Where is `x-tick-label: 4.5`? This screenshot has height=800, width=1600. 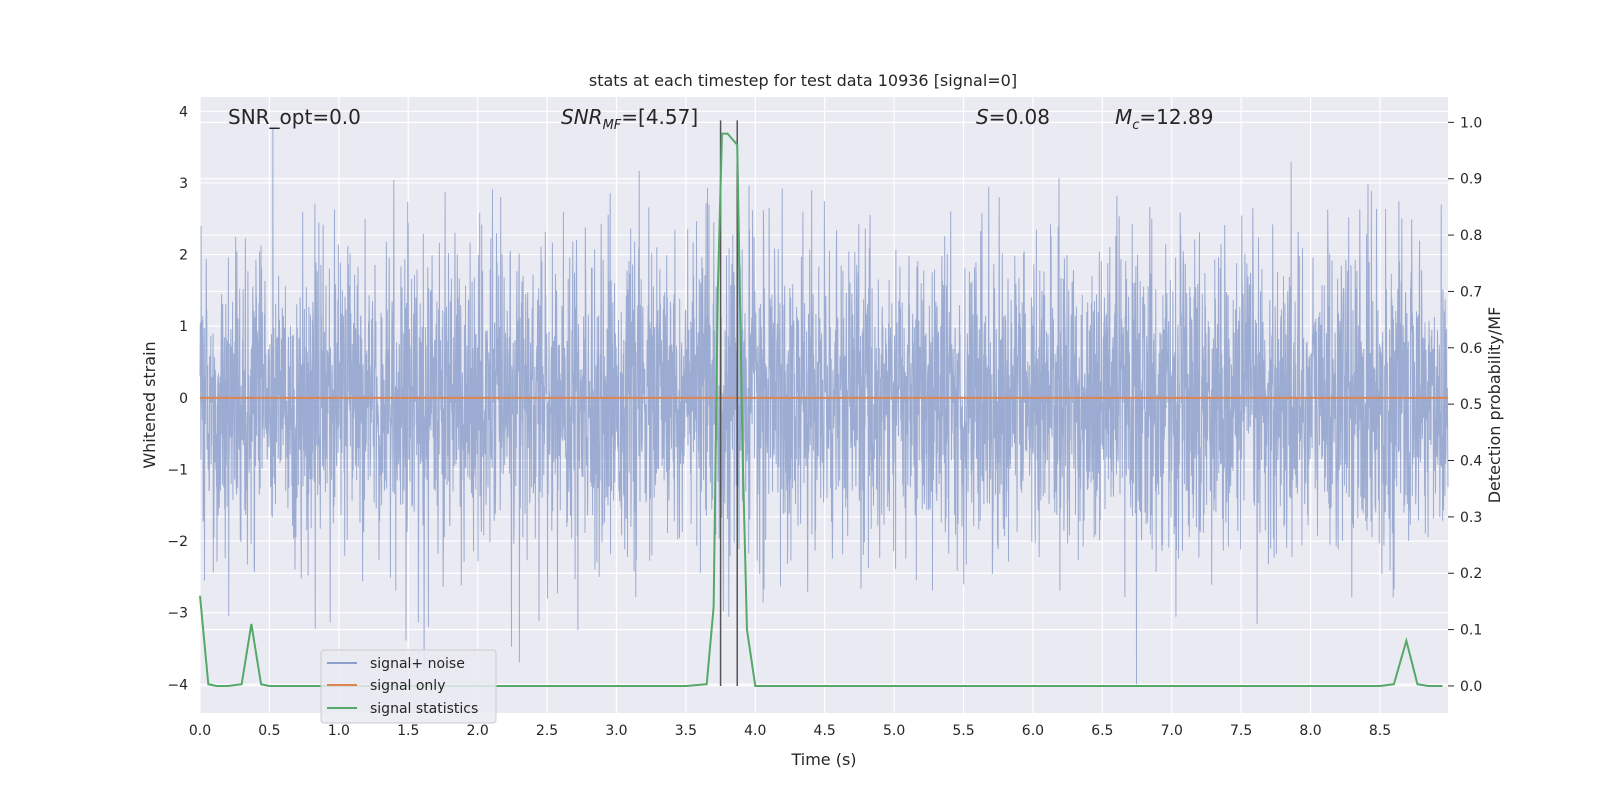 x-tick-label: 4.5 is located at coordinates (825, 731).